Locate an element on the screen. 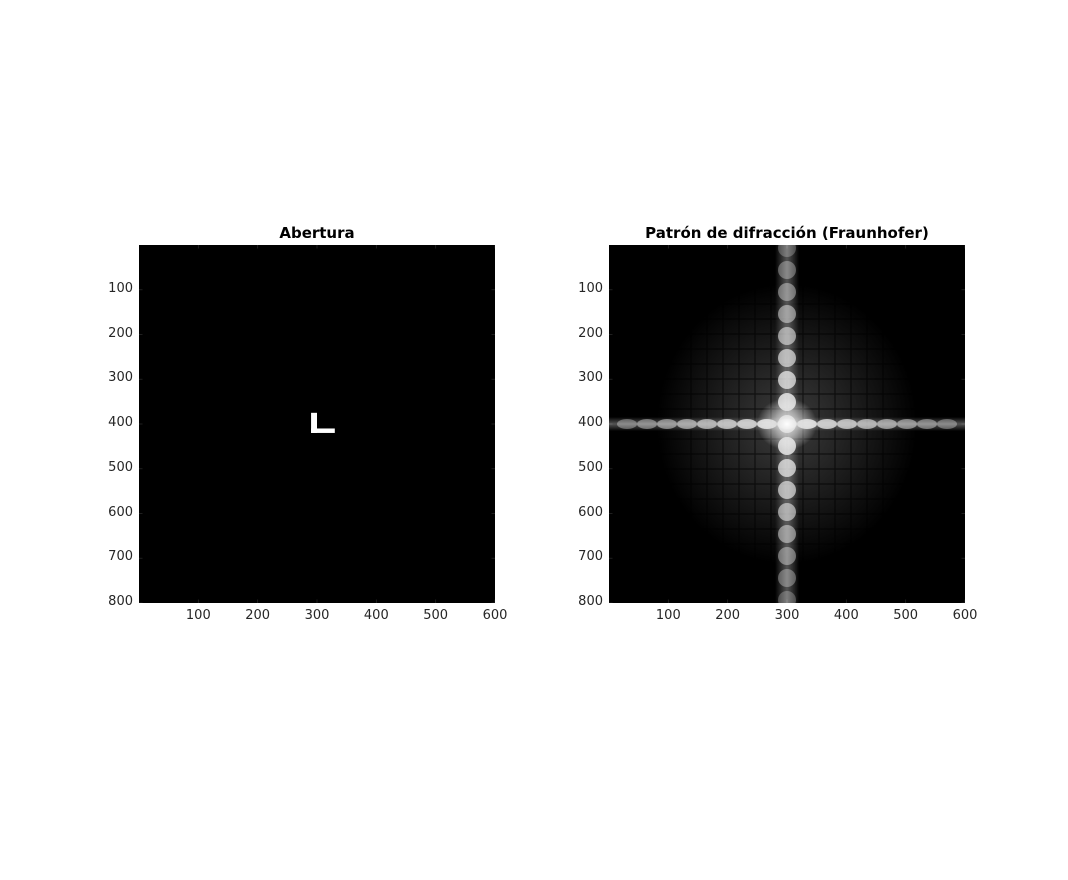 The width and height of the screenshot is (1068, 880). axes-title-abertura: Abertura is located at coordinates (317, 233).